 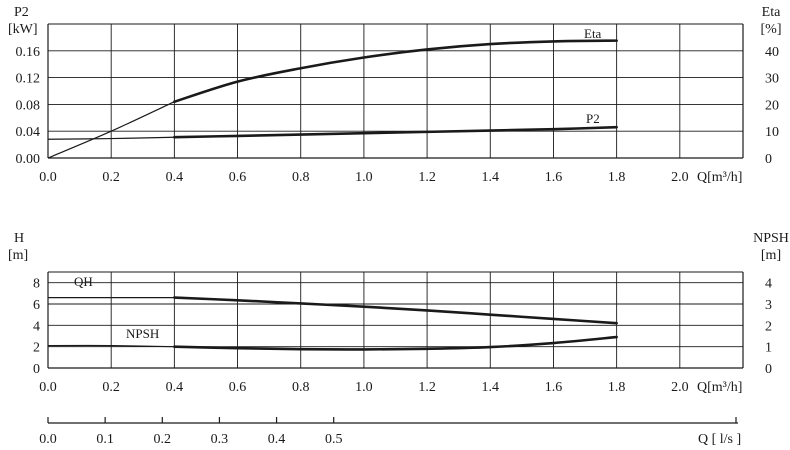 What do you see at coordinates (105, 439) in the screenshot?
I see `secondary-x-tick-label: 0.1` at bounding box center [105, 439].